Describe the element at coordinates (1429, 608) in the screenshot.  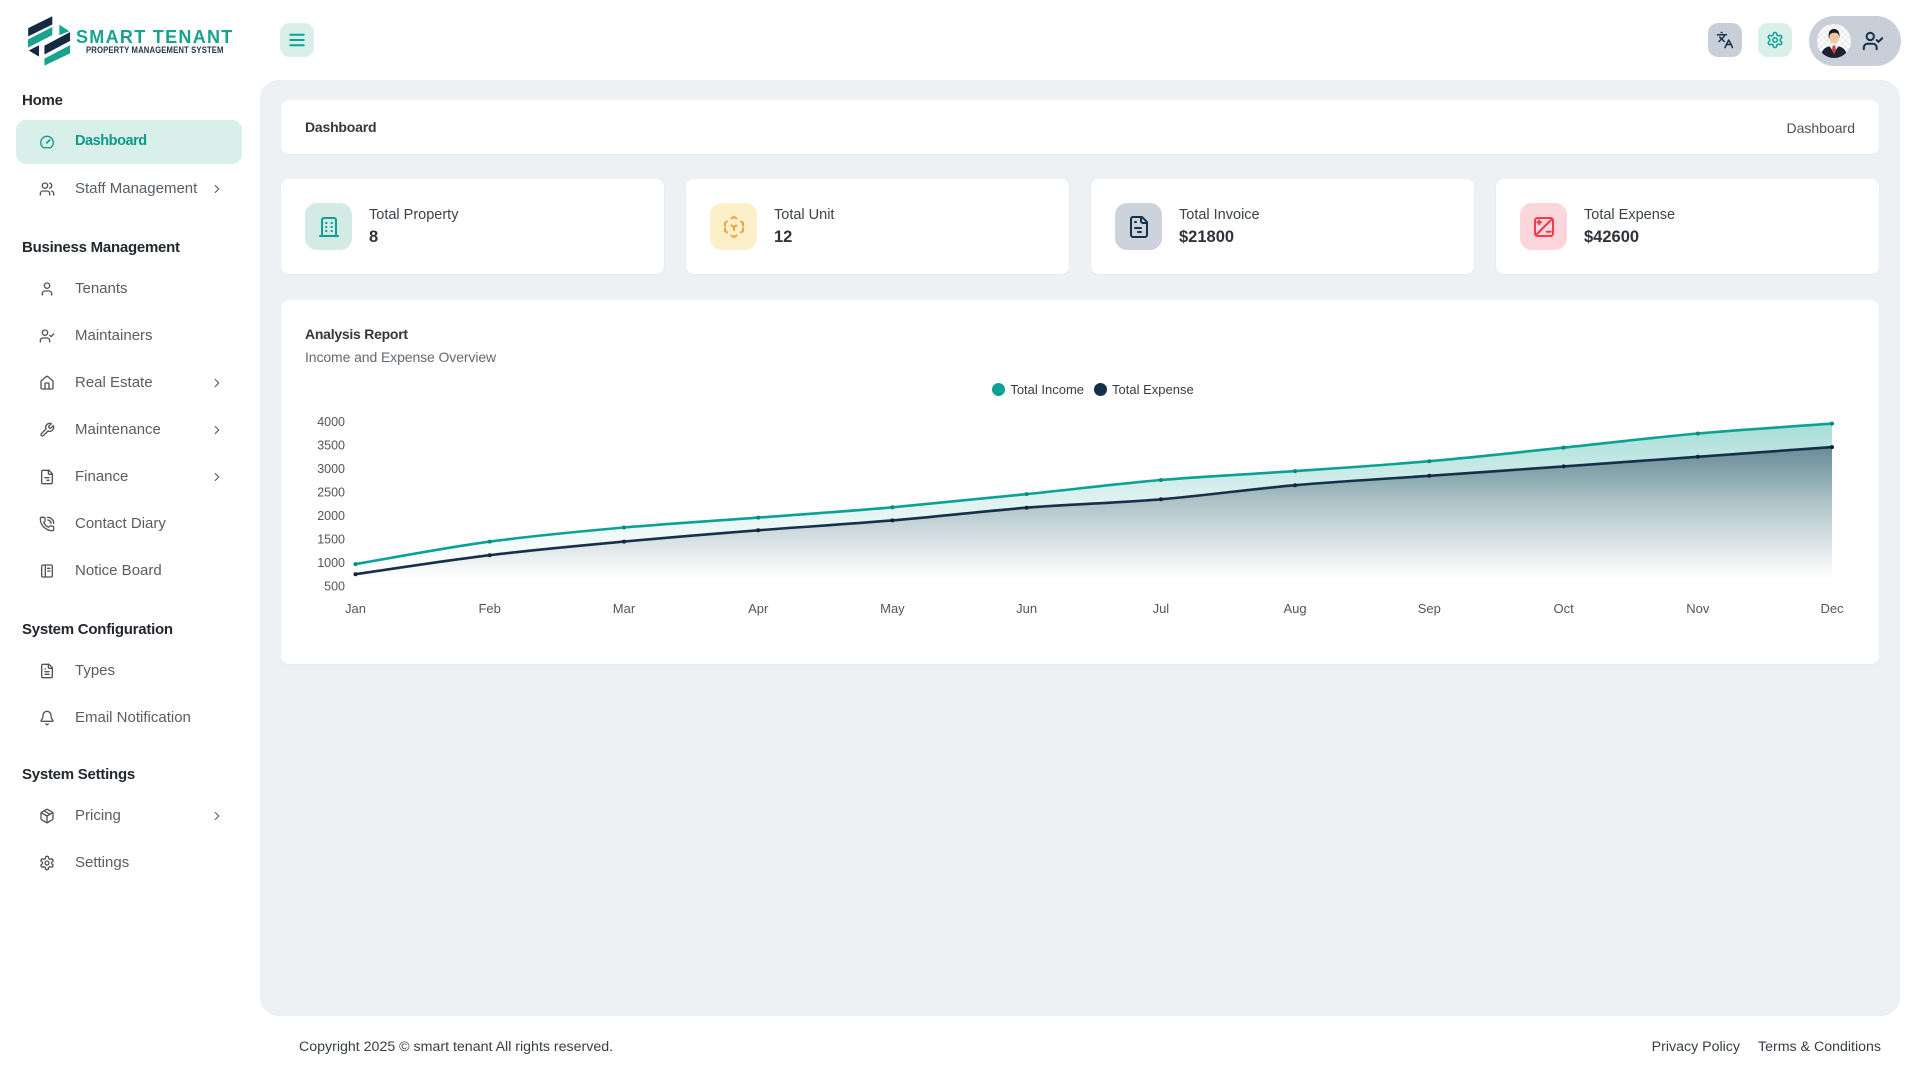
I see `svg-text: Sep` at that location.